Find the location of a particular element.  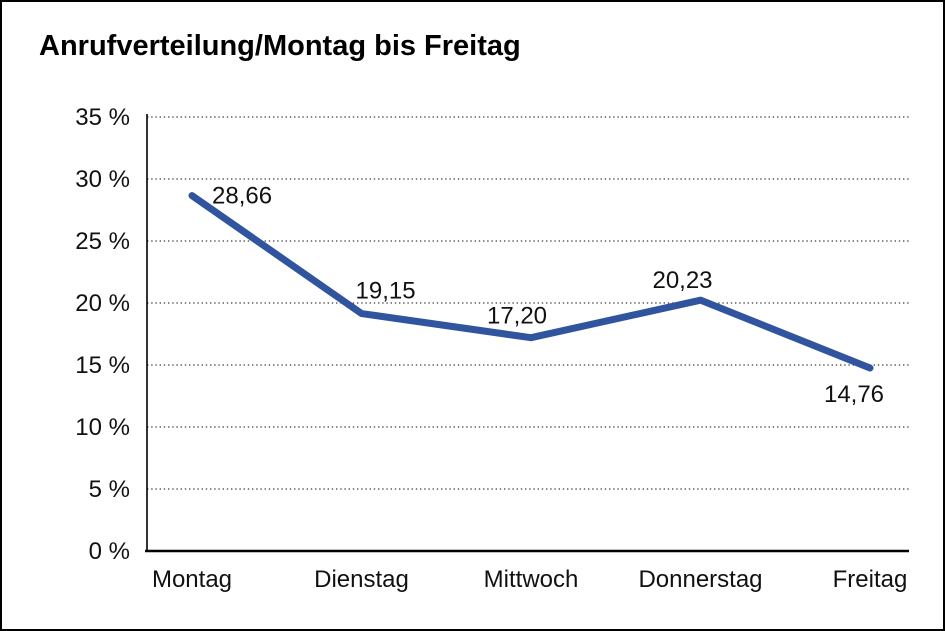

data-point-label: 14,76 is located at coordinates (854, 394).